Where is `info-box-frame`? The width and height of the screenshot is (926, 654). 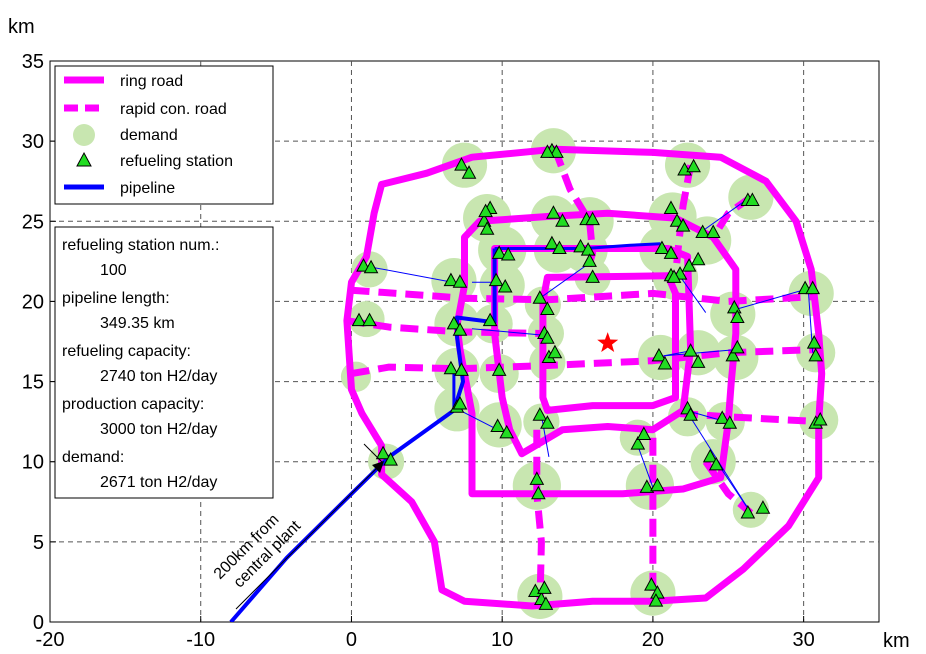 info-box-frame is located at coordinates (164, 362).